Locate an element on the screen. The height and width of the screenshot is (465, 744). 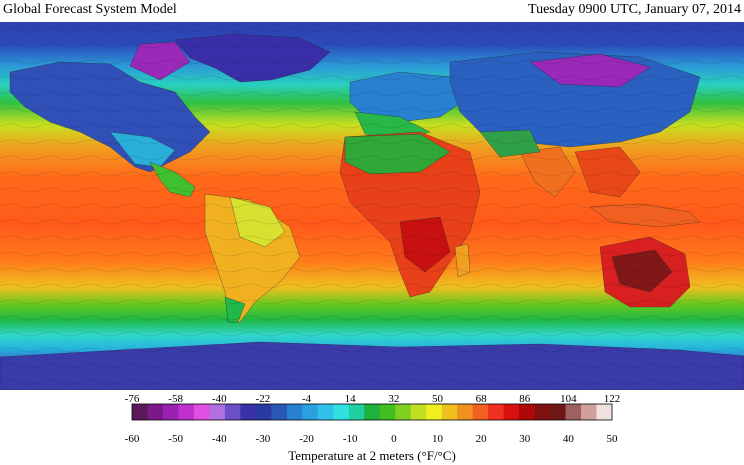
legend-bar-frame is located at coordinates (372, 412).